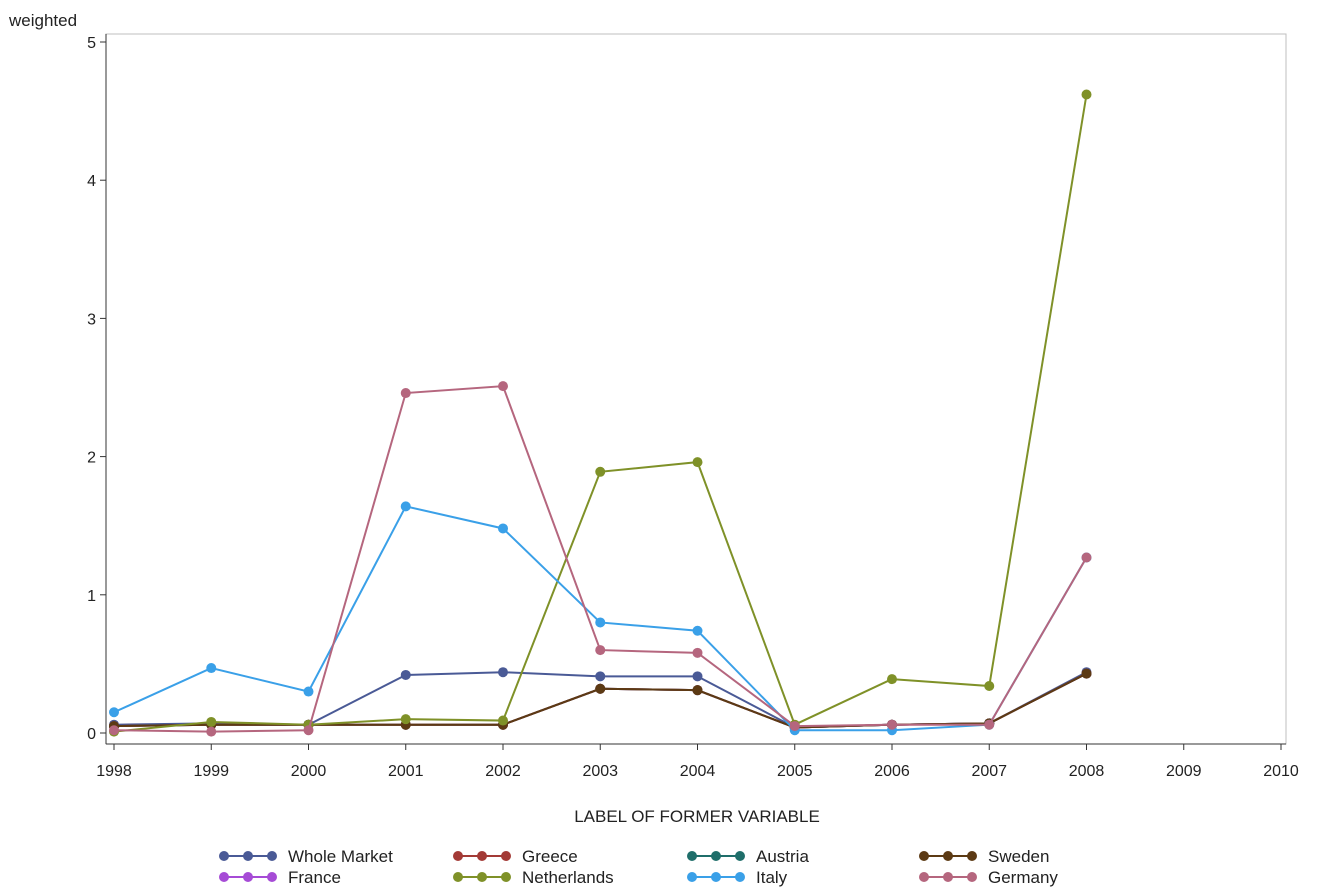 The image size is (1319, 889). What do you see at coordinates (91, 43) in the screenshot?
I see `y-tick-label: 5` at bounding box center [91, 43].